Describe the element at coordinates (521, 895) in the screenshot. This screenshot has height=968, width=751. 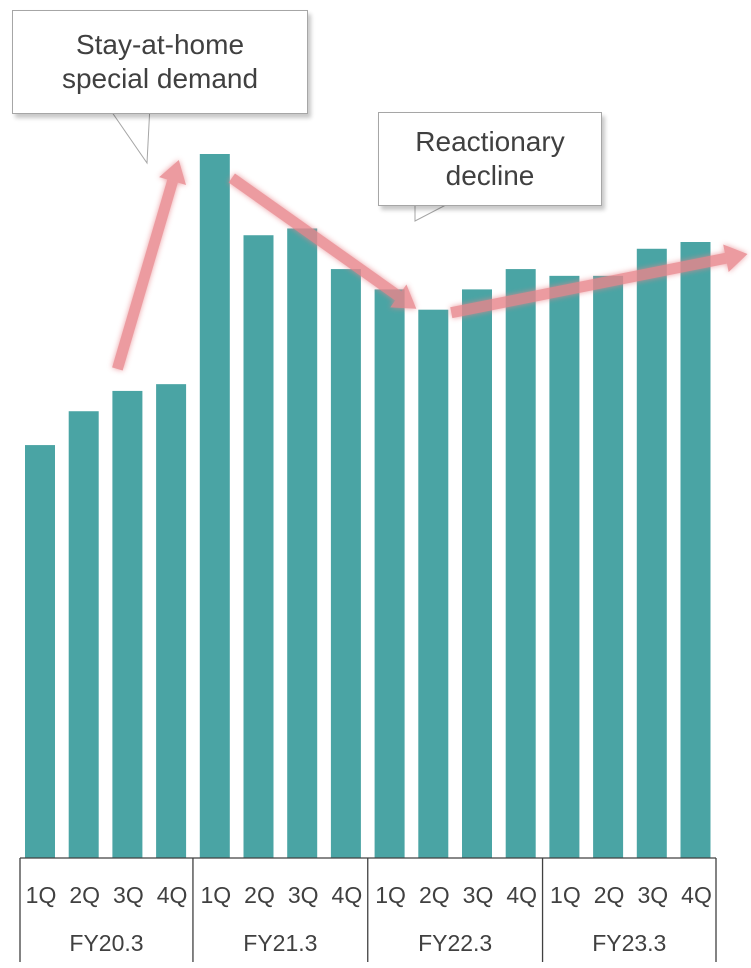
I see `tick-label-11: 4Q` at that location.